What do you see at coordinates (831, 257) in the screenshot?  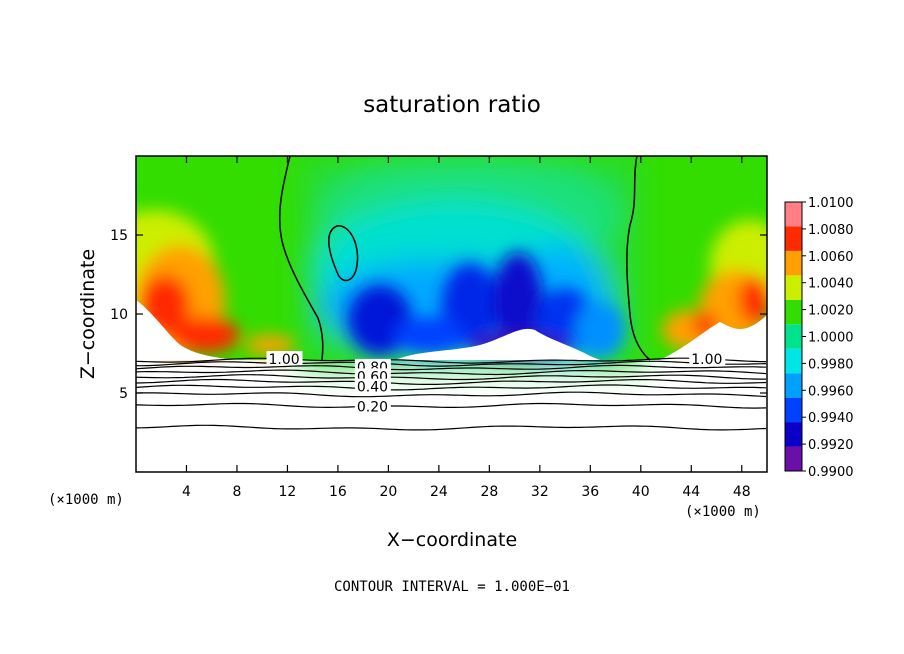 I see `colorbar-label: 1.0060` at bounding box center [831, 257].